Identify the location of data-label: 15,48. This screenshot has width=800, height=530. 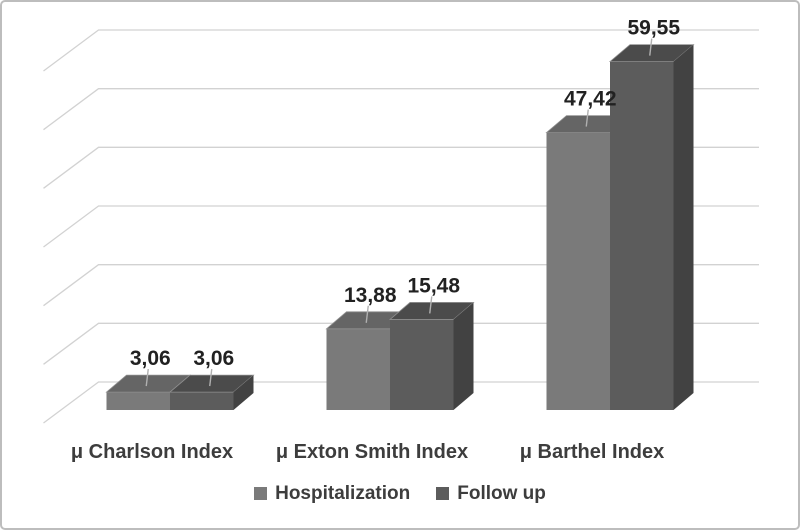
(433, 285).